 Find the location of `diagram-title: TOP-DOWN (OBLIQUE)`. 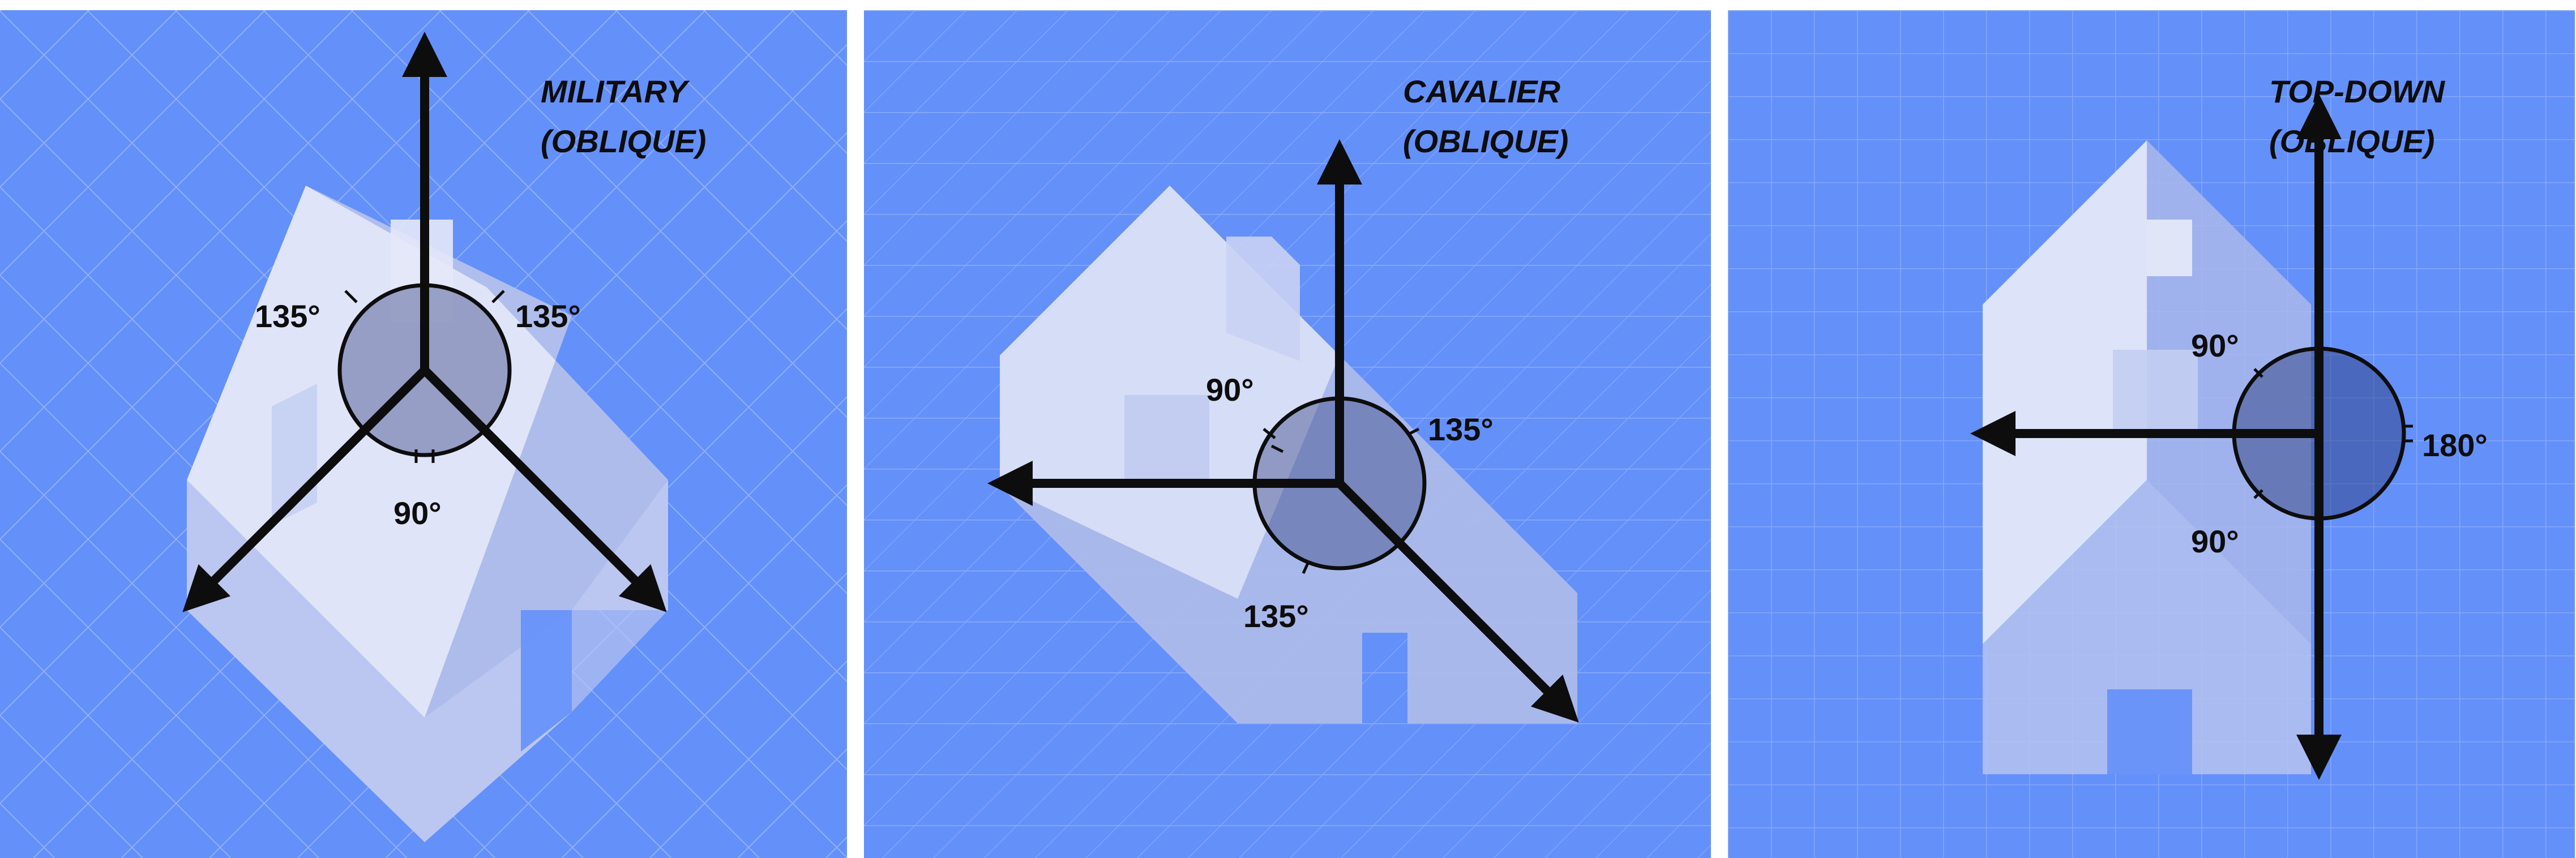

diagram-title: TOP-DOWN (OBLIQUE) is located at coordinates (2357, 116).